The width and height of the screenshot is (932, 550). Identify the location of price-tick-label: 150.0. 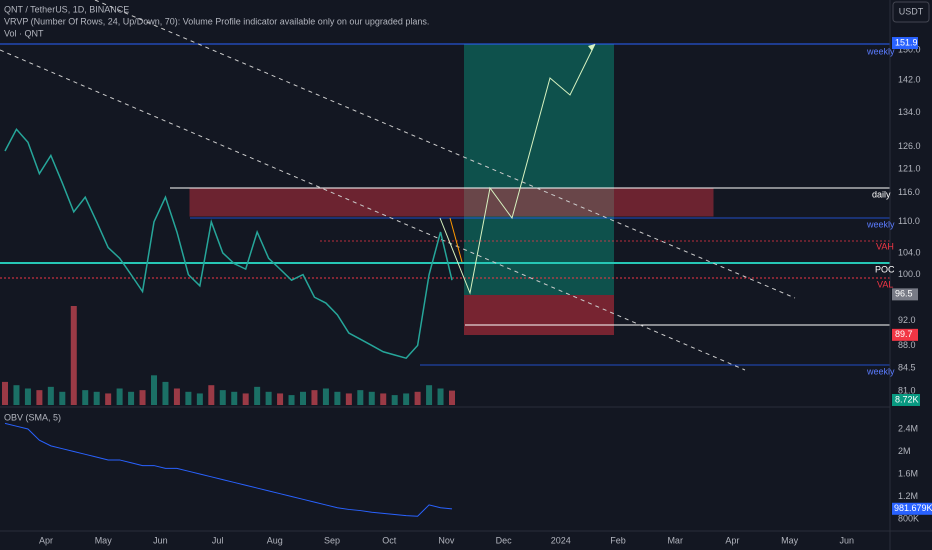
(909, 49).